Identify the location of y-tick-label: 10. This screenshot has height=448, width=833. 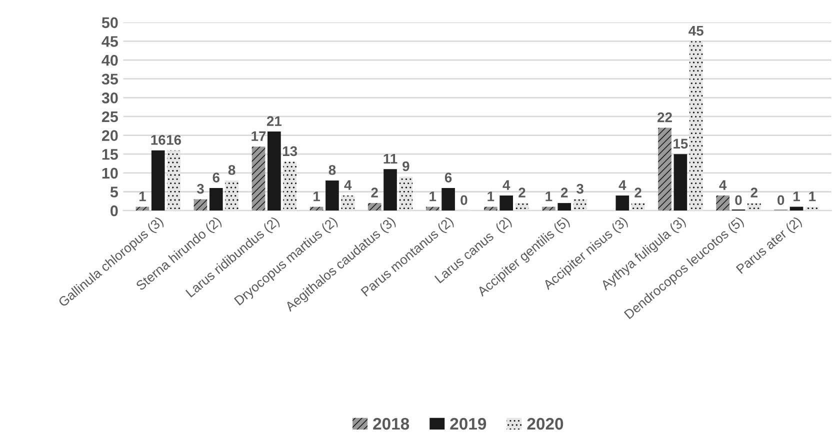
(110, 173).